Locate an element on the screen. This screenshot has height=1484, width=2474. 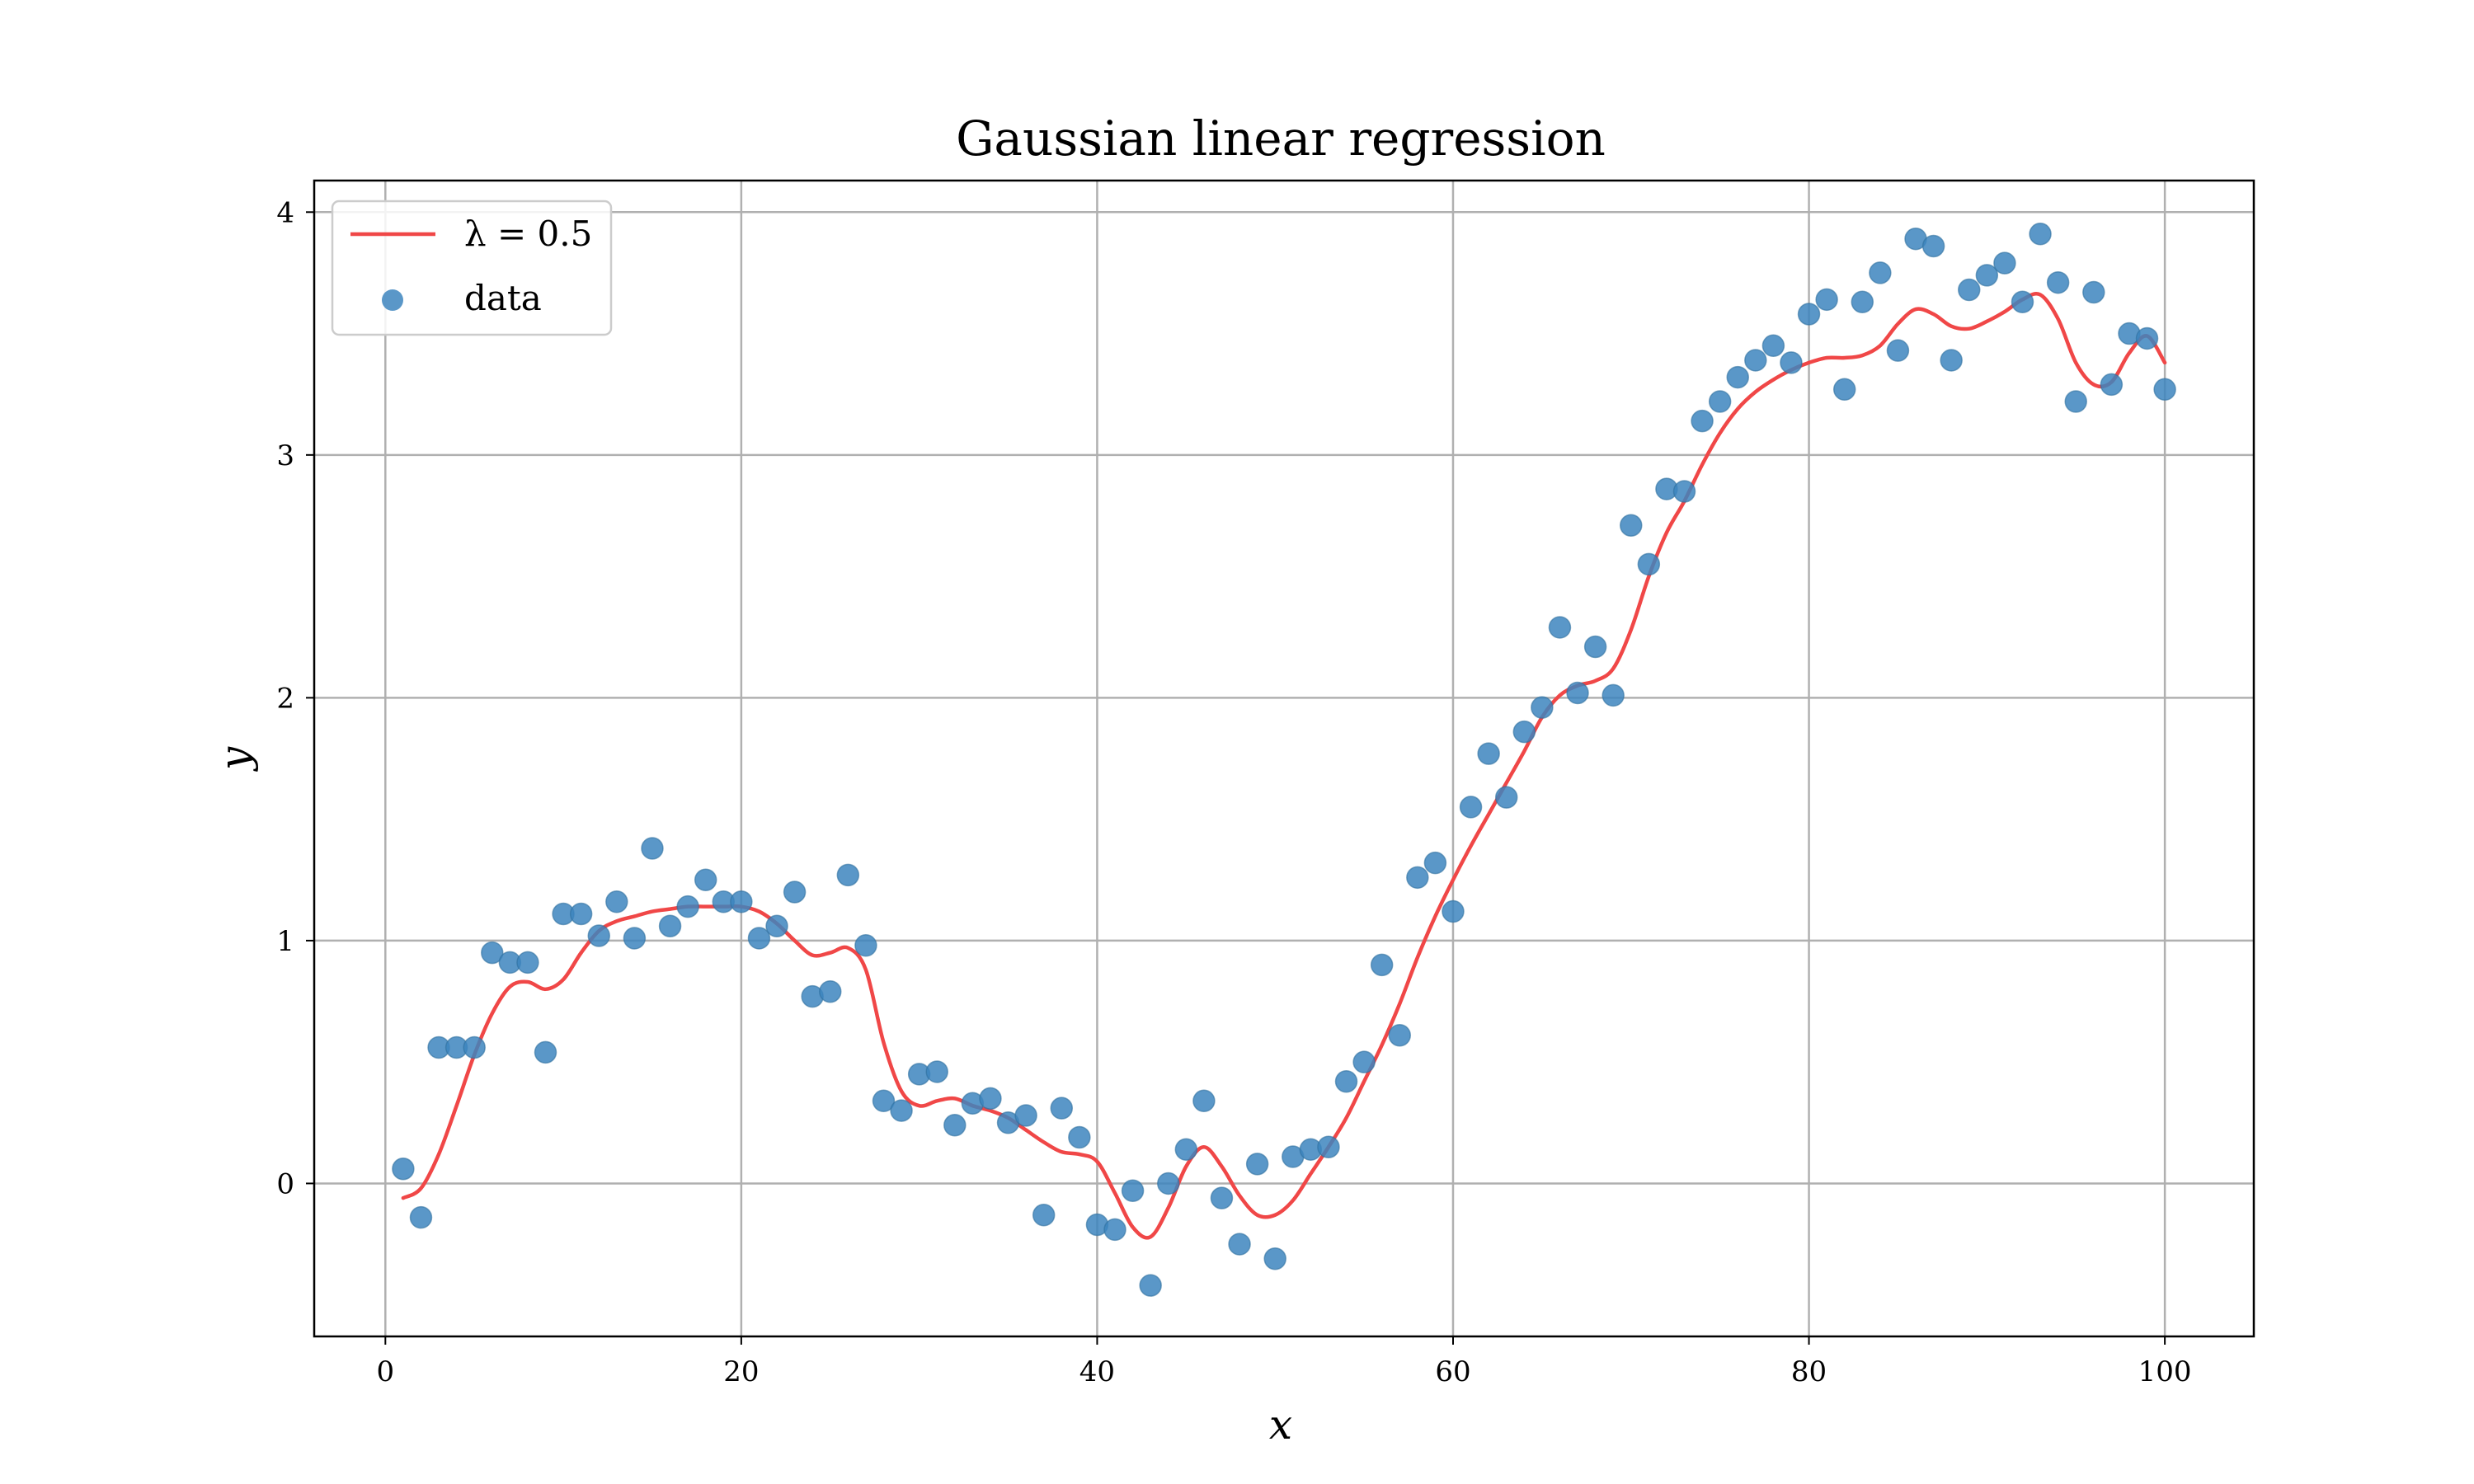
y-tick-label: 1 is located at coordinates (285, 942).